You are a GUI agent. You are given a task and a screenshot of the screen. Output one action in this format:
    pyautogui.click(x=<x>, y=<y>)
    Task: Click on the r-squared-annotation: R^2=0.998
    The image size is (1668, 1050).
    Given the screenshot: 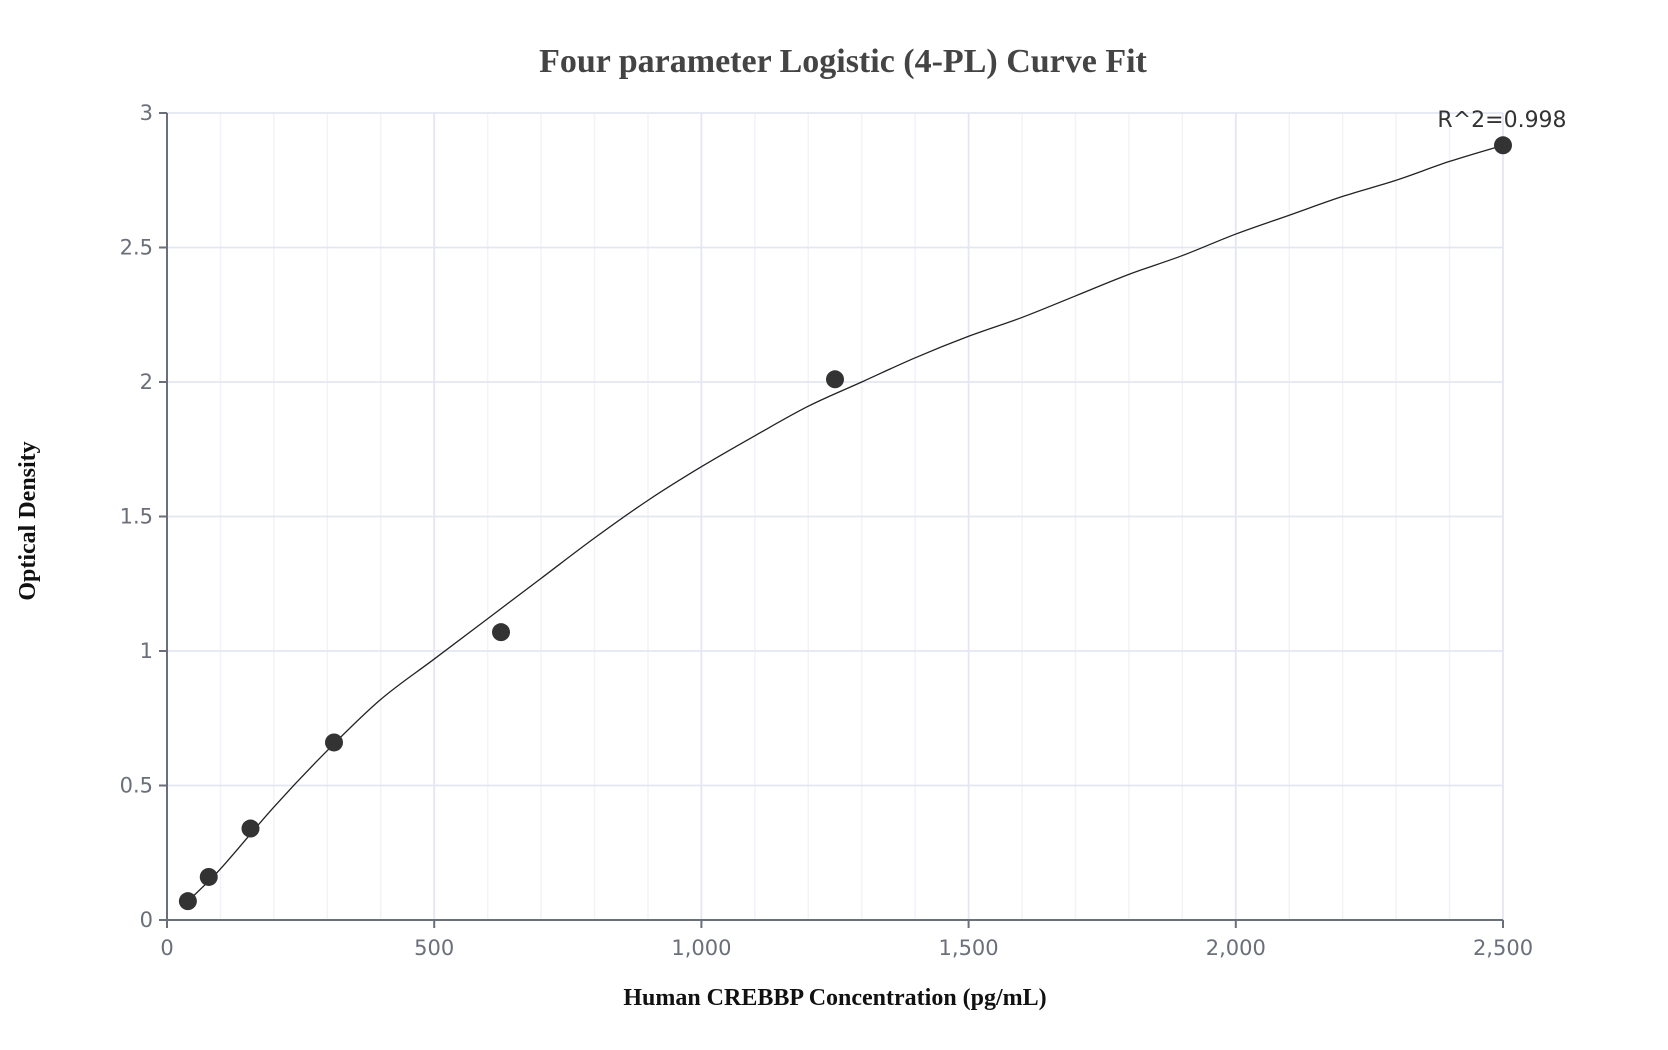 What is the action you would take?
    pyautogui.click(x=1501, y=120)
    